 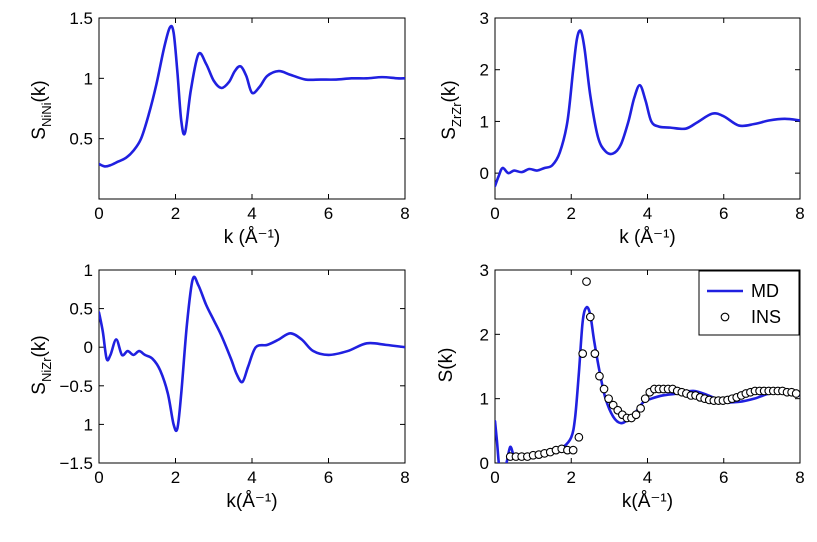 I want to click on legend: MD INS, so click(x=749, y=303).